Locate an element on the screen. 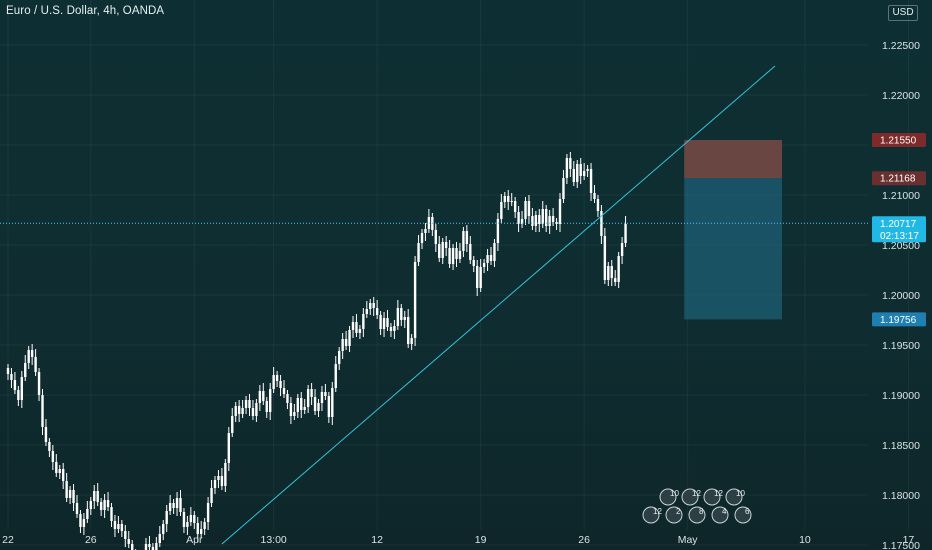 The height and width of the screenshot is (550, 932). time-tick-label: 22 is located at coordinates (8, 540).